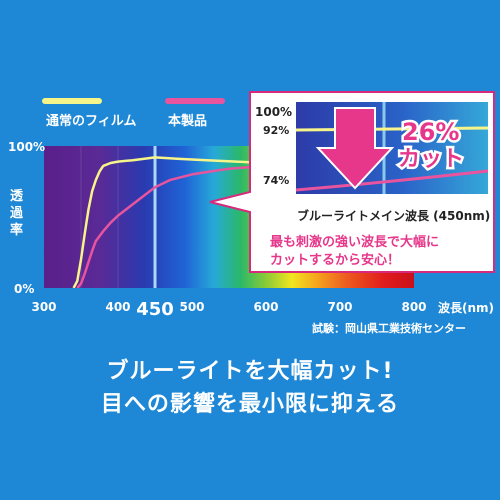  I want to click on y-axis-label-char-2: 過, so click(16, 213).